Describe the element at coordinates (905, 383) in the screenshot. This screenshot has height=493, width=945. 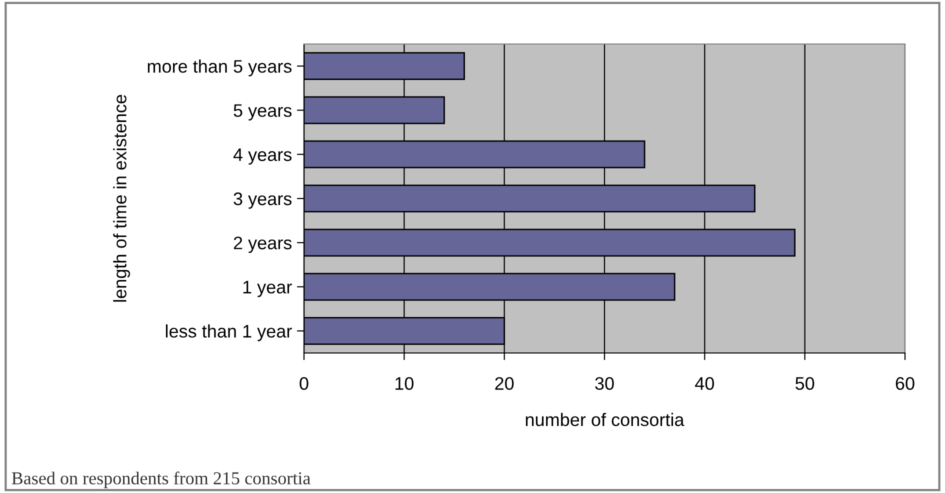
I see `x-tick-label: 60` at that location.